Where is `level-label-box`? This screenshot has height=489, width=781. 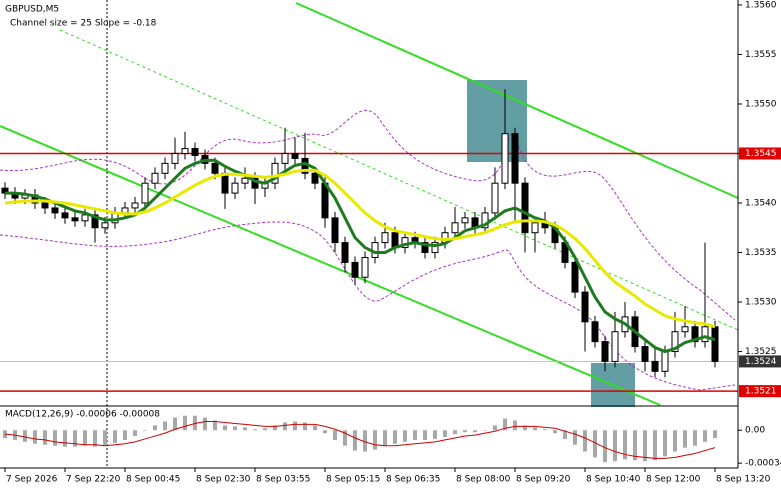 level-label-box is located at coordinates (760, 391).